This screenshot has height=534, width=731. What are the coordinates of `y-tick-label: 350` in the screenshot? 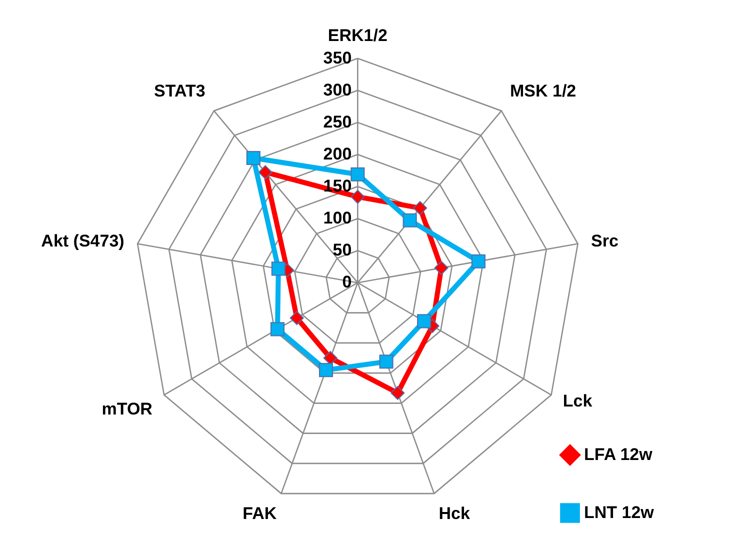 It's located at (337, 58).